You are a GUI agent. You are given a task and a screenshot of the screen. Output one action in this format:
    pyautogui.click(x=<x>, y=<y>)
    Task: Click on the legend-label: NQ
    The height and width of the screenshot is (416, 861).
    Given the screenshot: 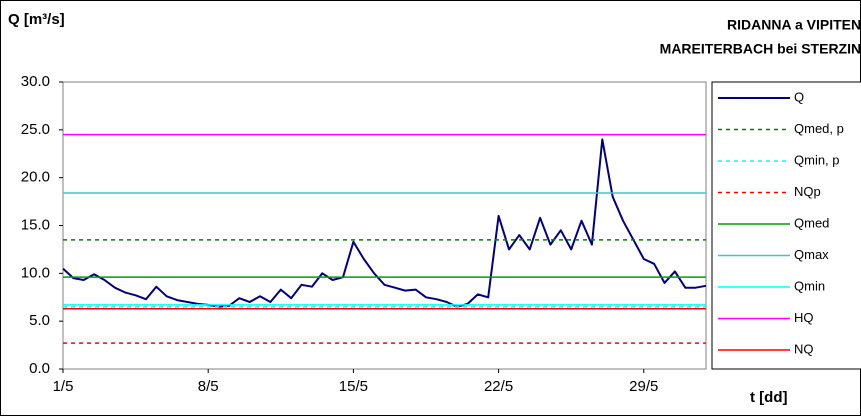 What is the action you would take?
    pyautogui.click(x=804, y=348)
    